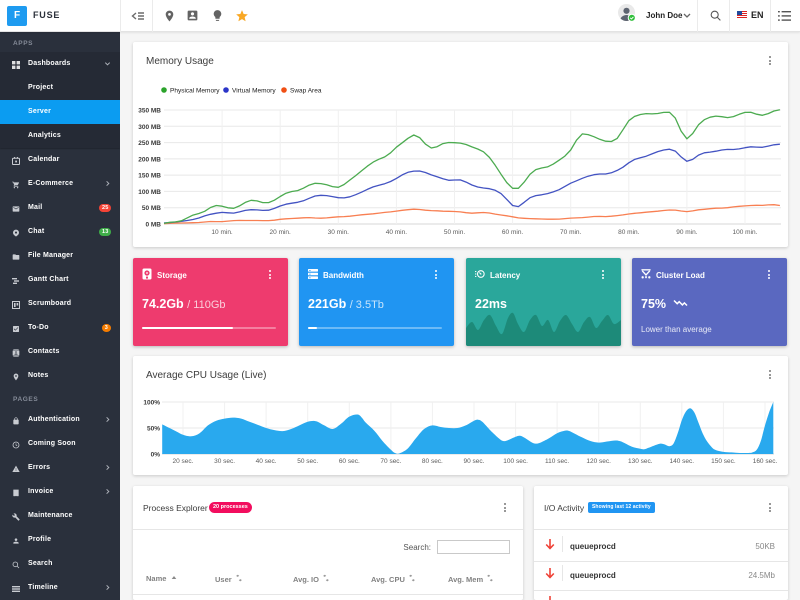  I want to click on svg-text: 90 sec., so click(474, 461).